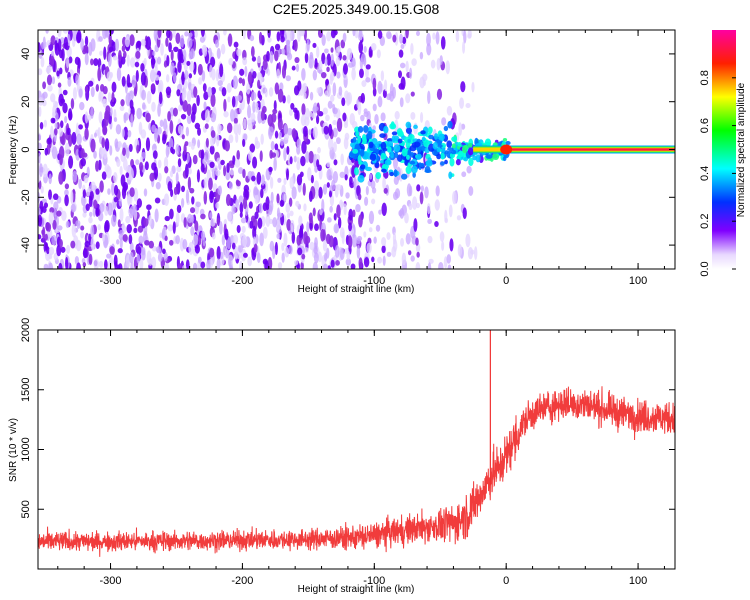 This screenshot has height=600, width=750. I want to click on snr-y-tick-label: 1000, so click(26, 449).